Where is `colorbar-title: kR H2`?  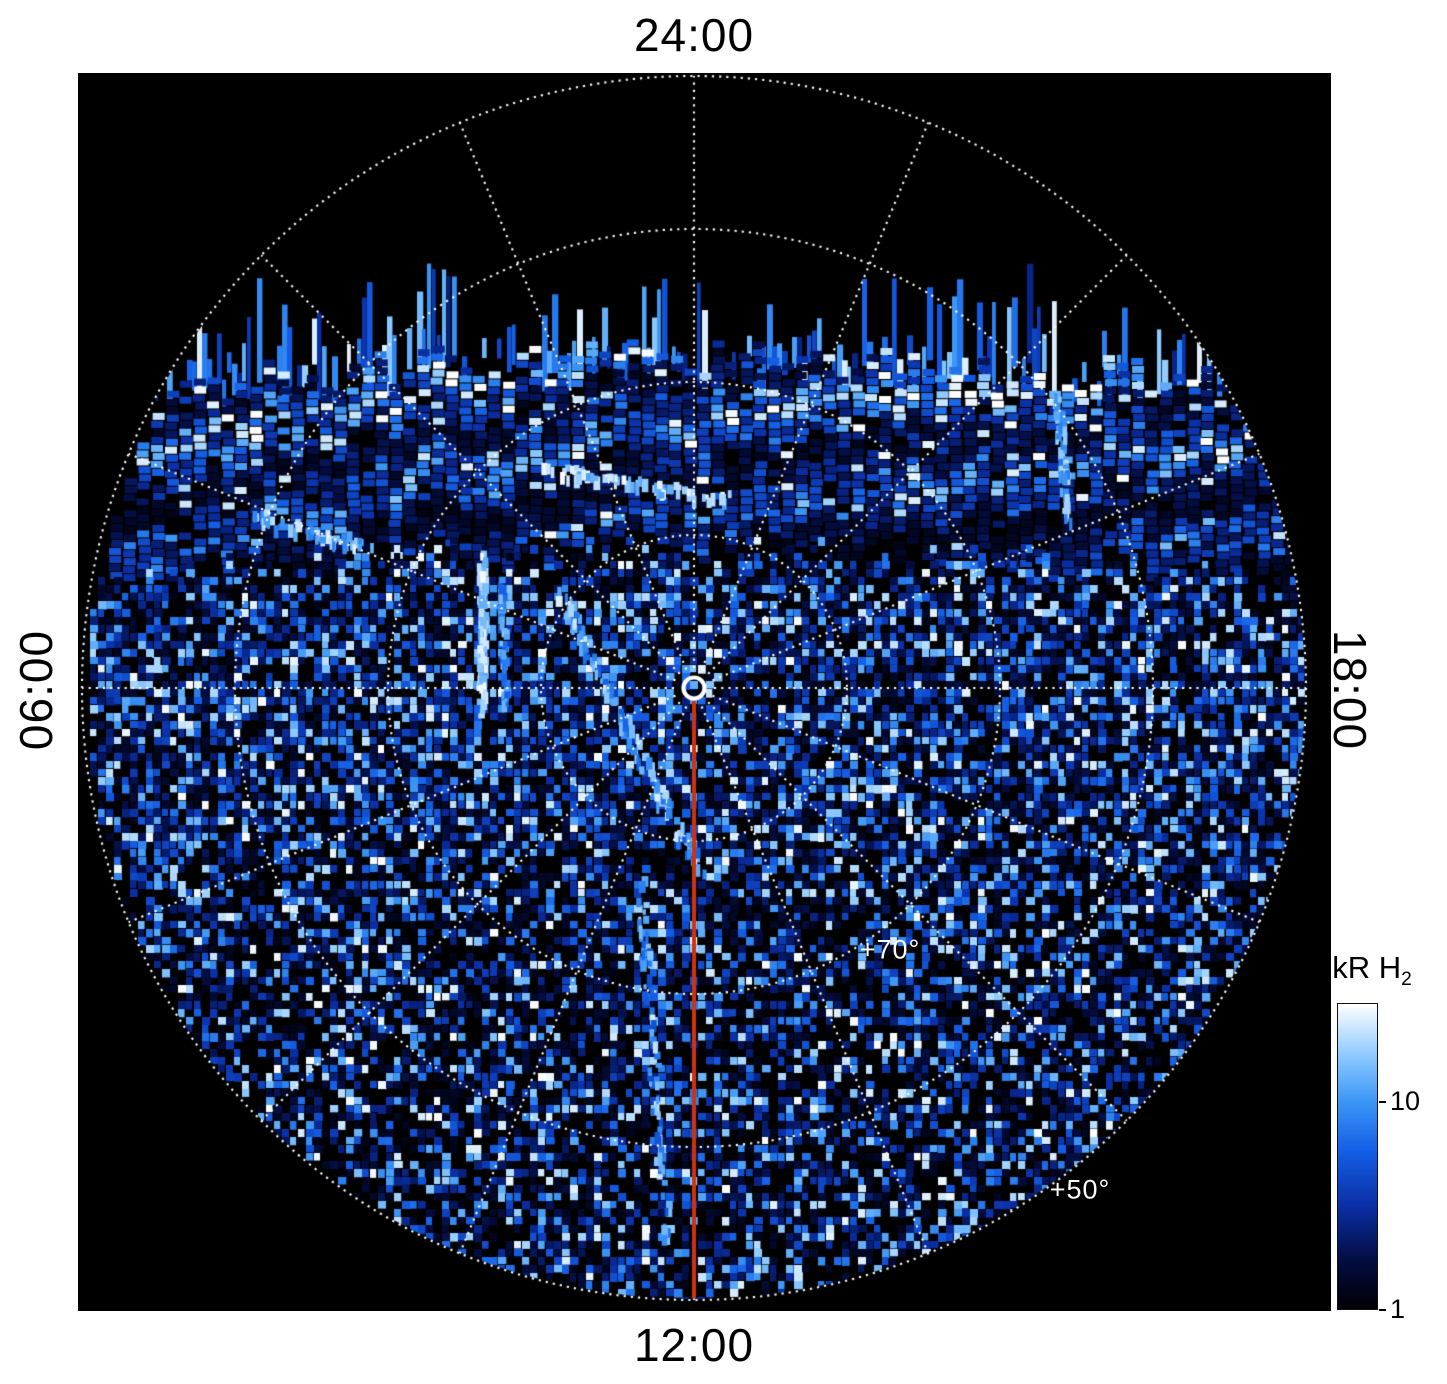 colorbar-title: kR H2 is located at coordinates (1372, 970).